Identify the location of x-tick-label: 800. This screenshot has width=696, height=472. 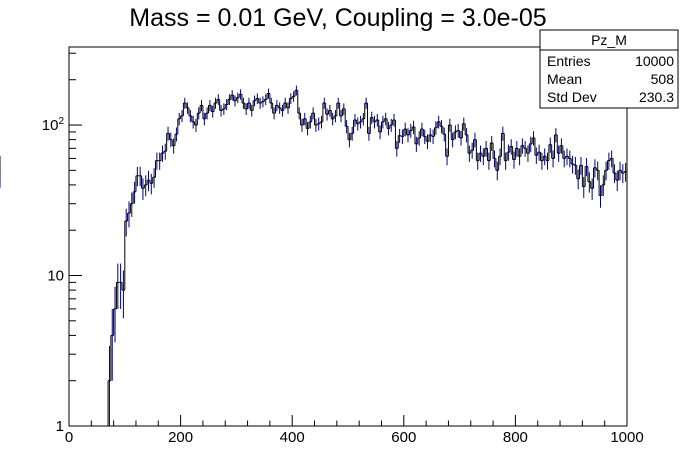
(515, 437).